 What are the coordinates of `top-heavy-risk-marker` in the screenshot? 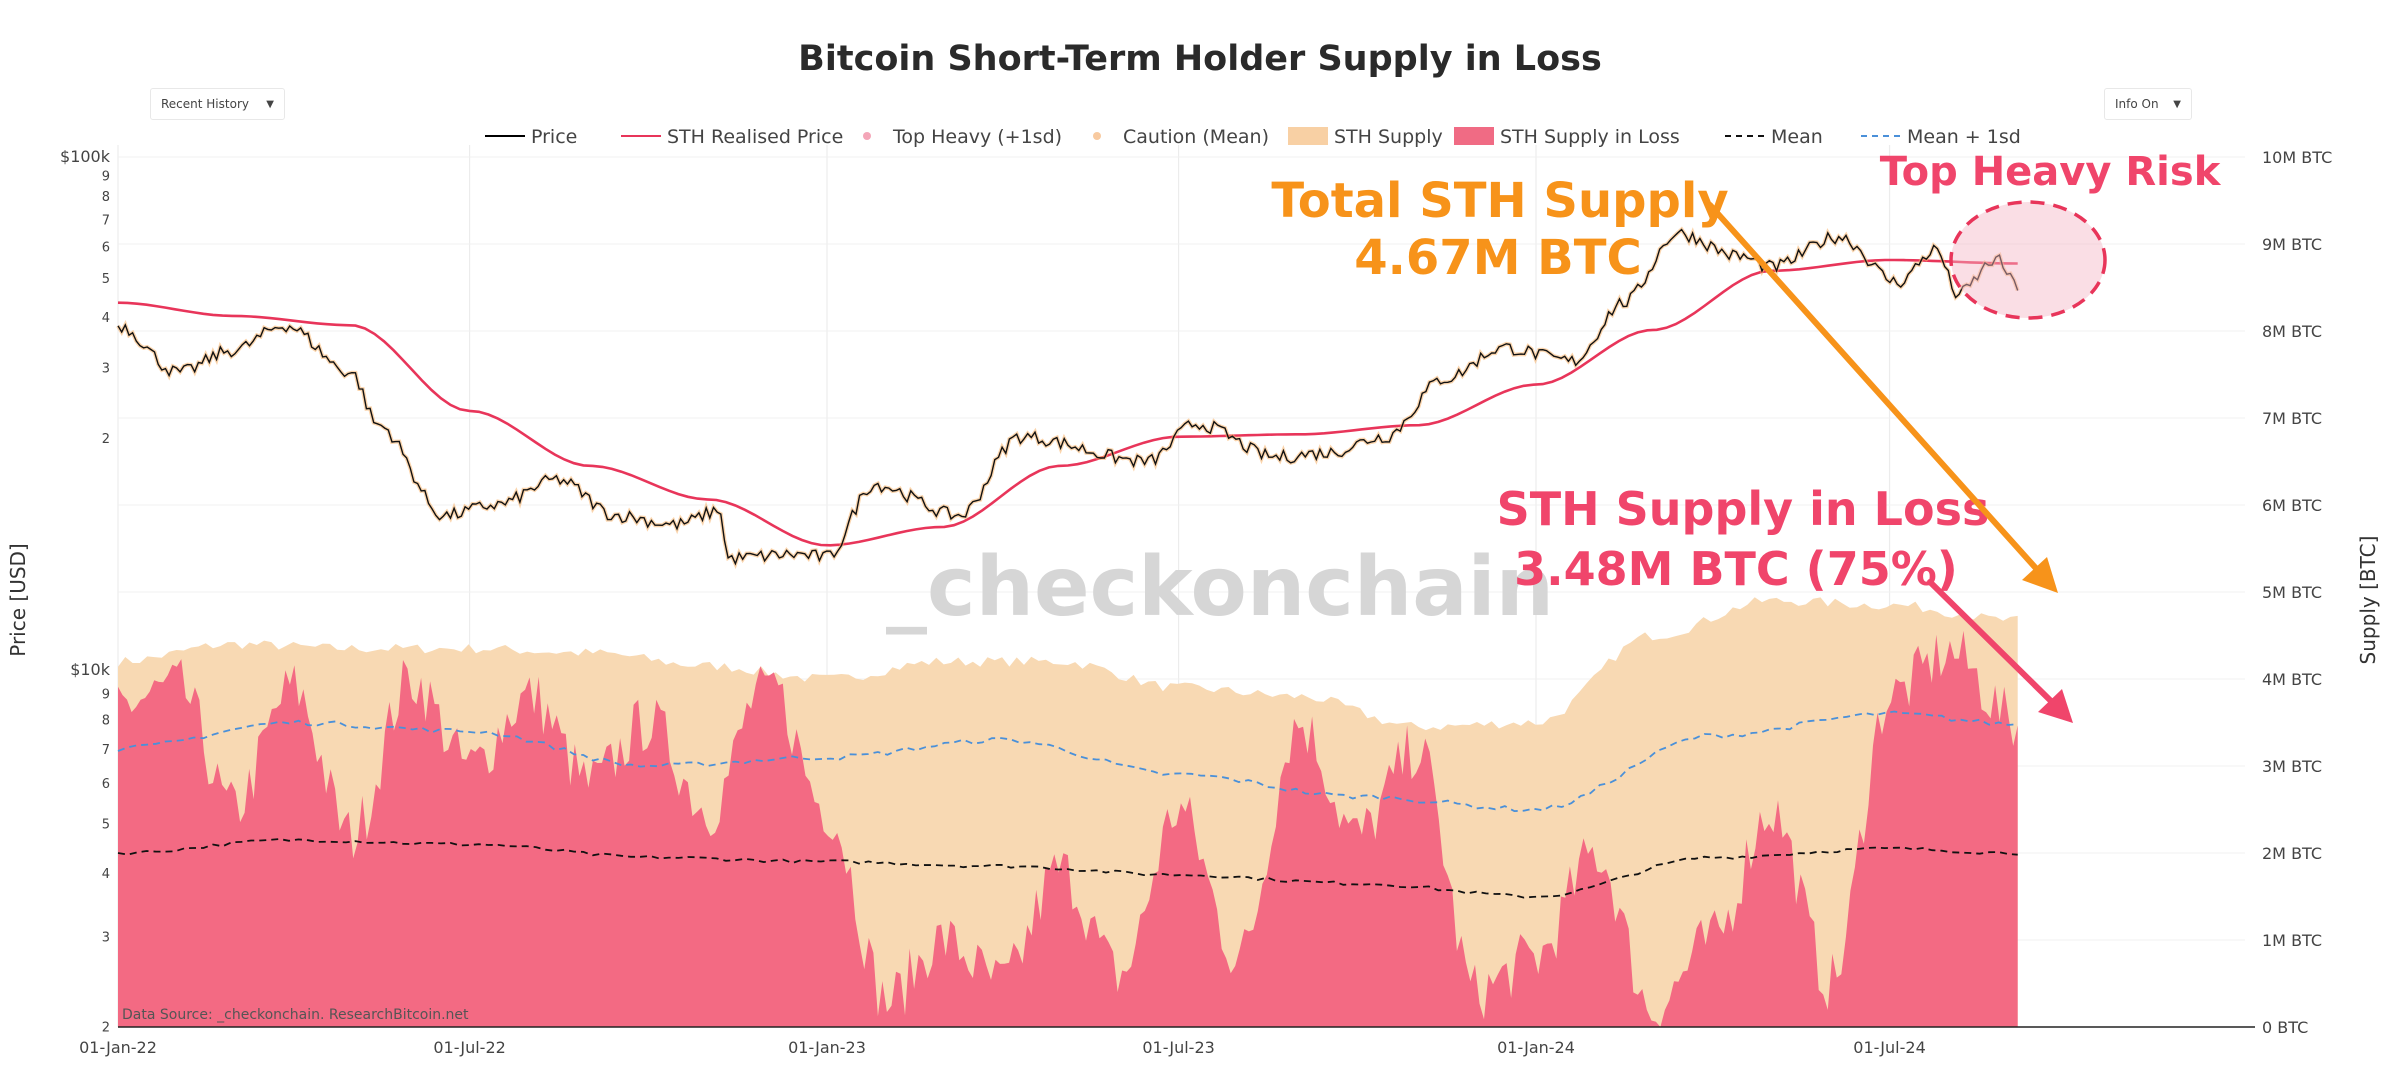 It's located at (2028, 260).